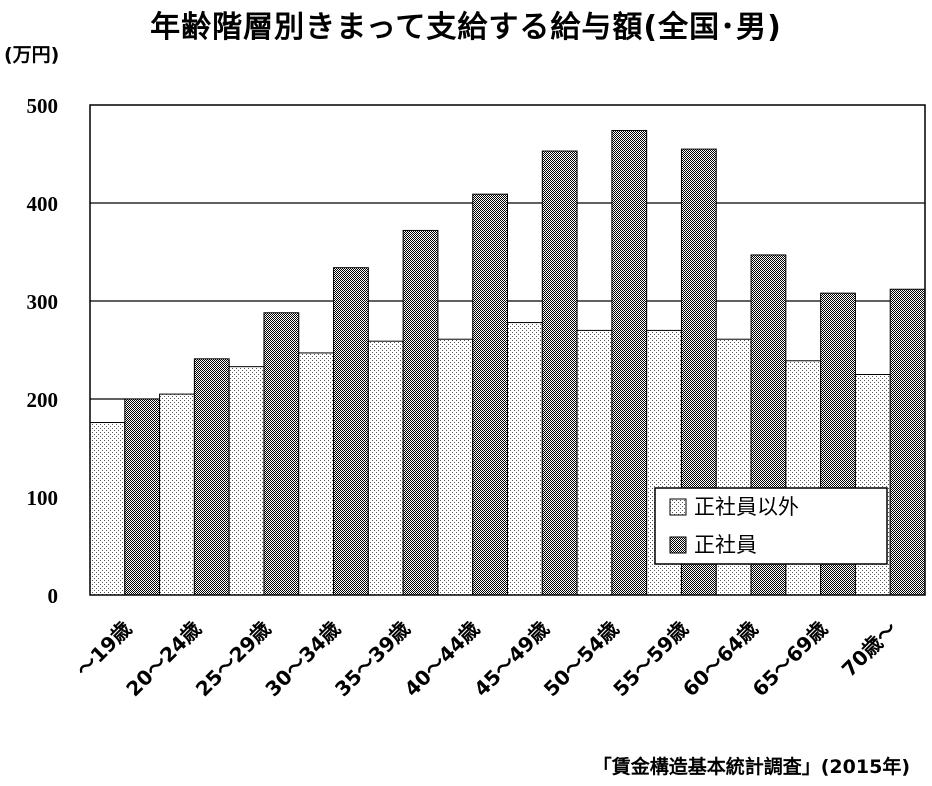  I want to click on y-tick-label: 0, so click(53, 596).